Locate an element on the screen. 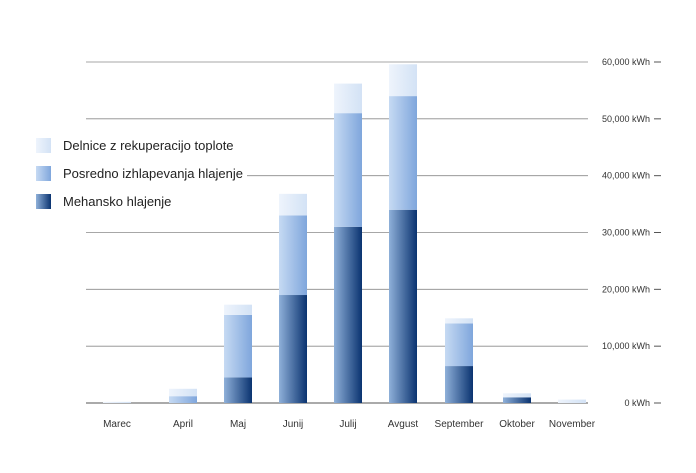  legend-item-evaporative-cooling: Posredno izhlapevanja hlajenje is located at coordinates (141, 173).